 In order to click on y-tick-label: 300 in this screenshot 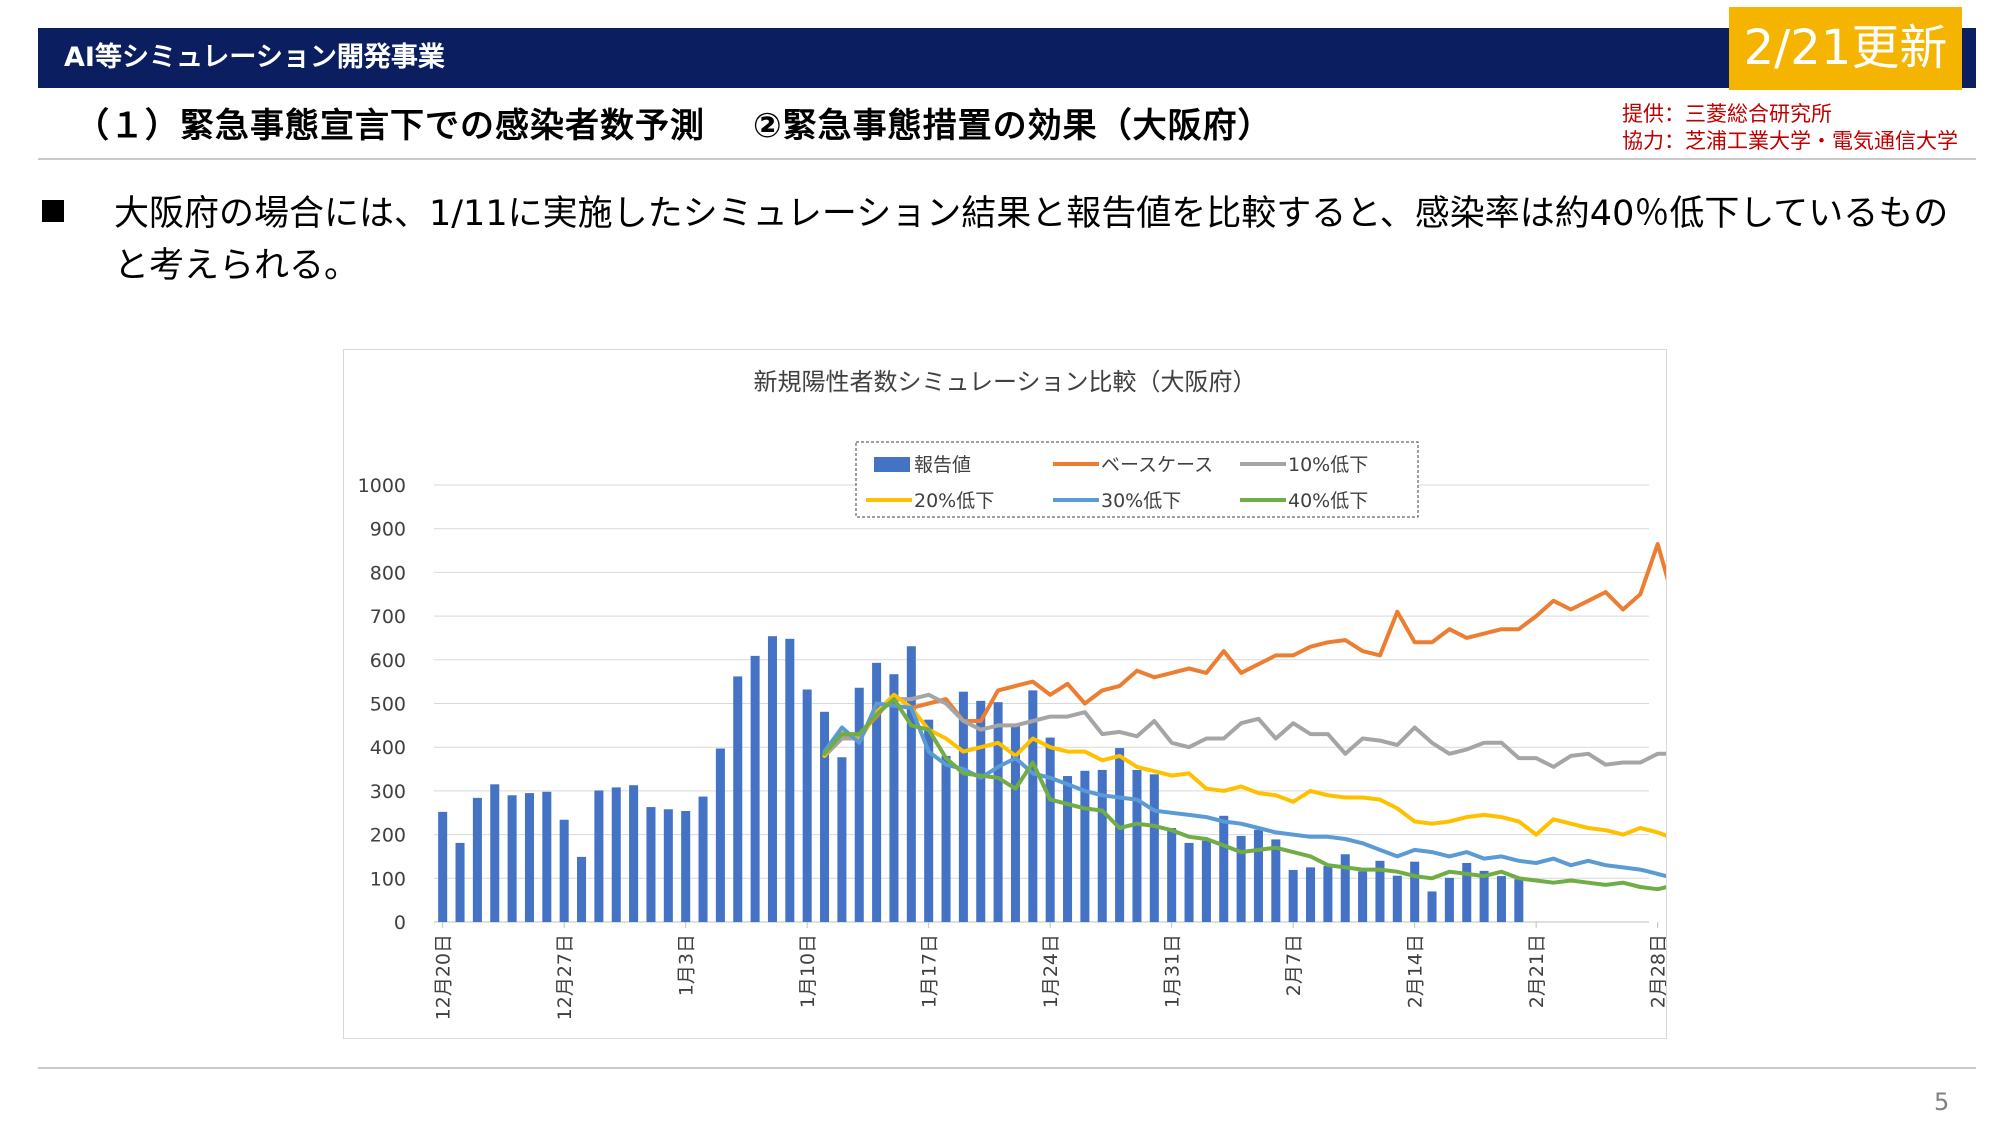, I will do `click(388, 792)`.